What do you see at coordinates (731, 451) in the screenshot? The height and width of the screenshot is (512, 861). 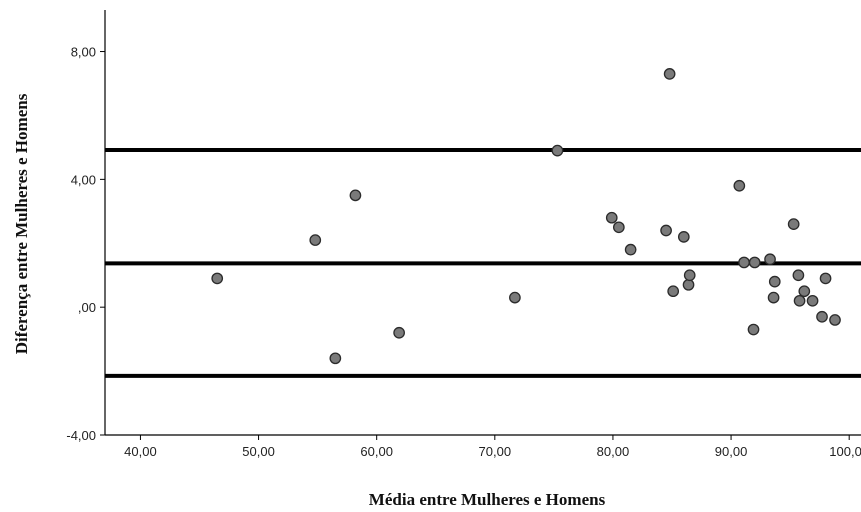 I see `x-tick-label: 90,00` at bounding box center [731, 451].